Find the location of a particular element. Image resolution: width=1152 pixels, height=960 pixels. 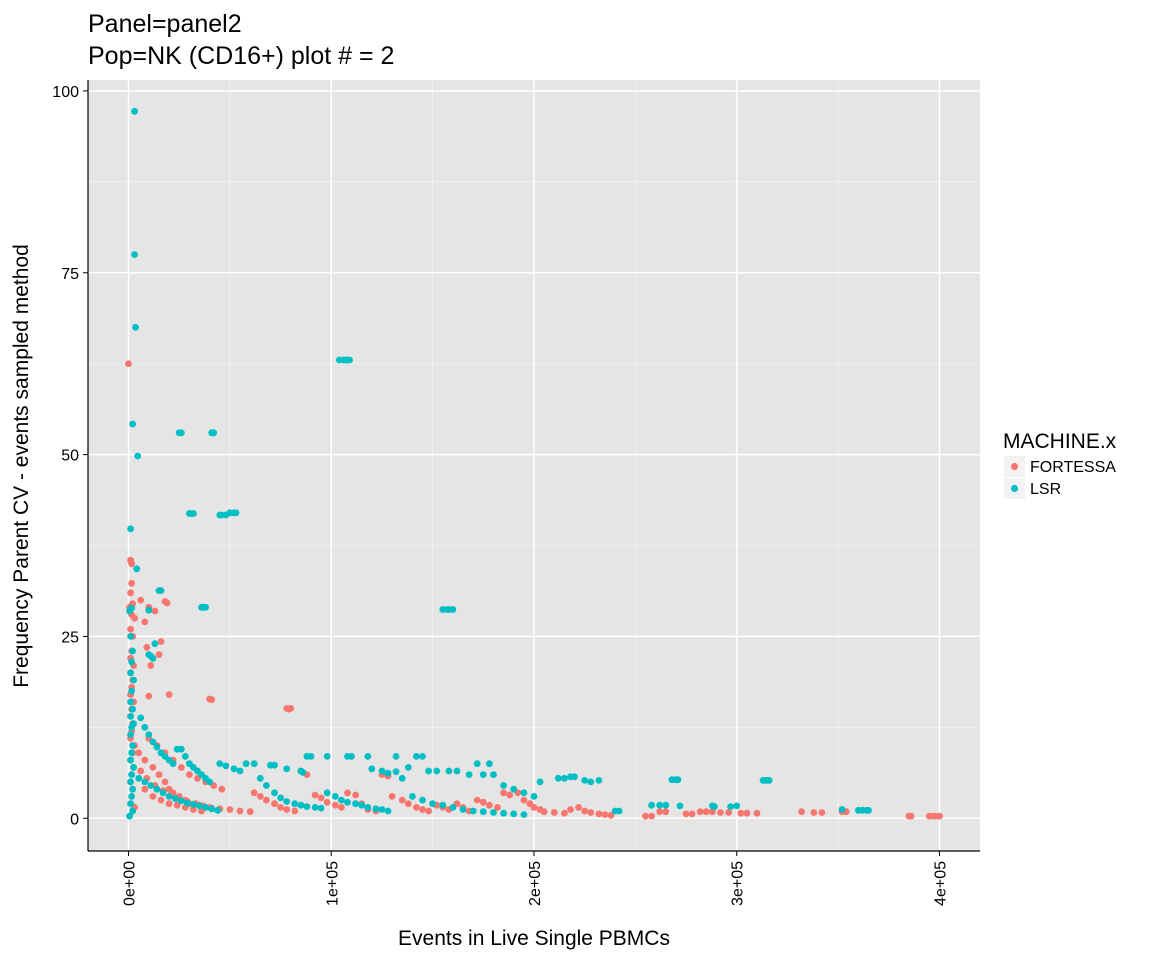

legend-label-fortessa: FORTESSA is located at coordinates (1073, 467).